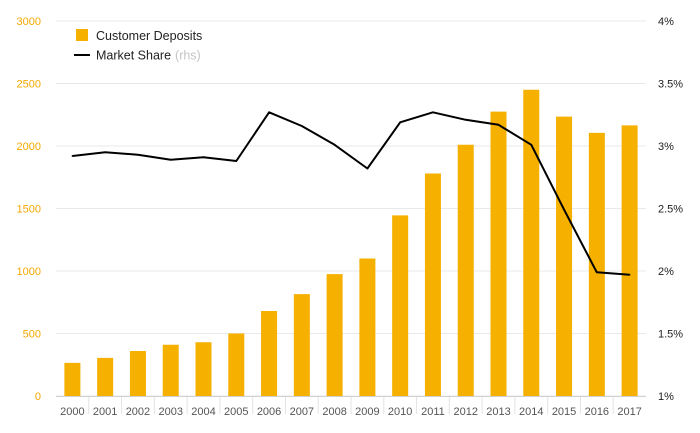 This screenshot has height=433, width=700. Describe the element at coordinates (269, 412) in the screenshot. I see `x-tick-label: 2006` at that location.